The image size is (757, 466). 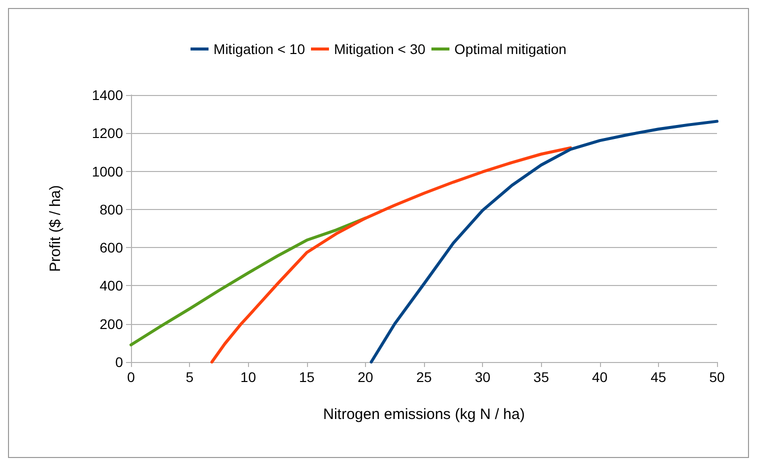 What do you see at coordinates (717, 377) in the screenshot?
I see `x-tick-label: 50` at bounding box center [717, 377].